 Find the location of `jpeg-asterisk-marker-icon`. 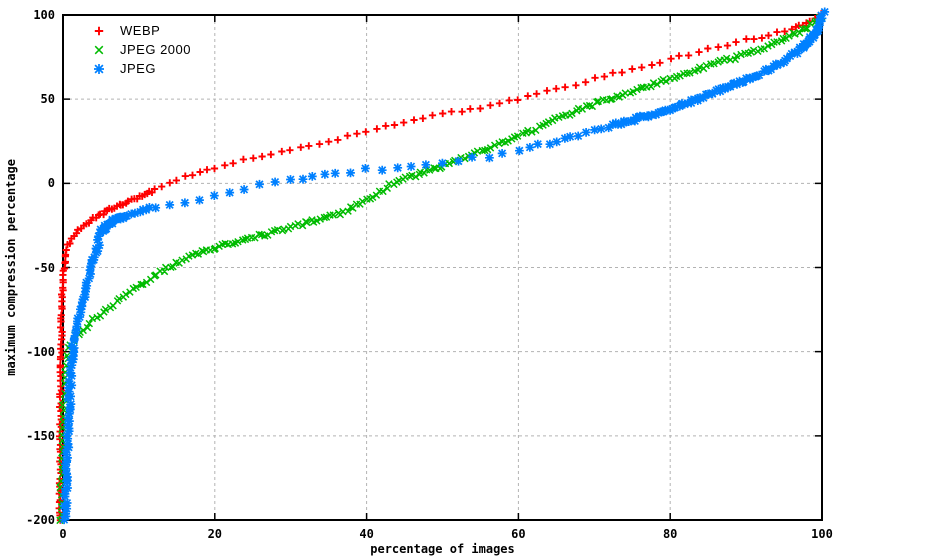

jpeg-asterisk-marker-icon is located at coordinates (99, 68).